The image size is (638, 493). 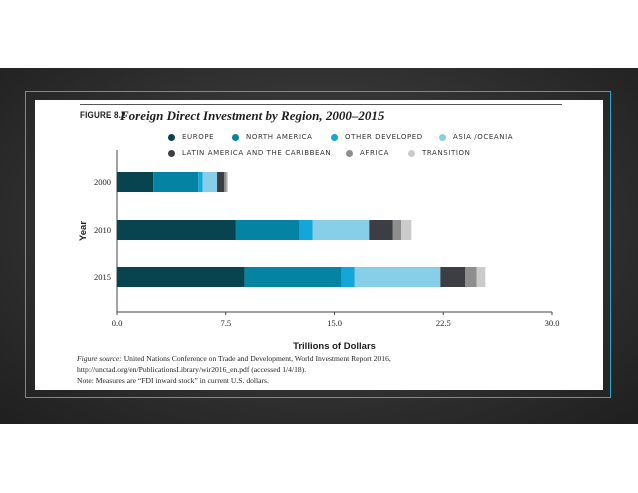 I want to click on legend-item-asia-oceania: ASIA /OCEANIA, so click(x=476, y=137).